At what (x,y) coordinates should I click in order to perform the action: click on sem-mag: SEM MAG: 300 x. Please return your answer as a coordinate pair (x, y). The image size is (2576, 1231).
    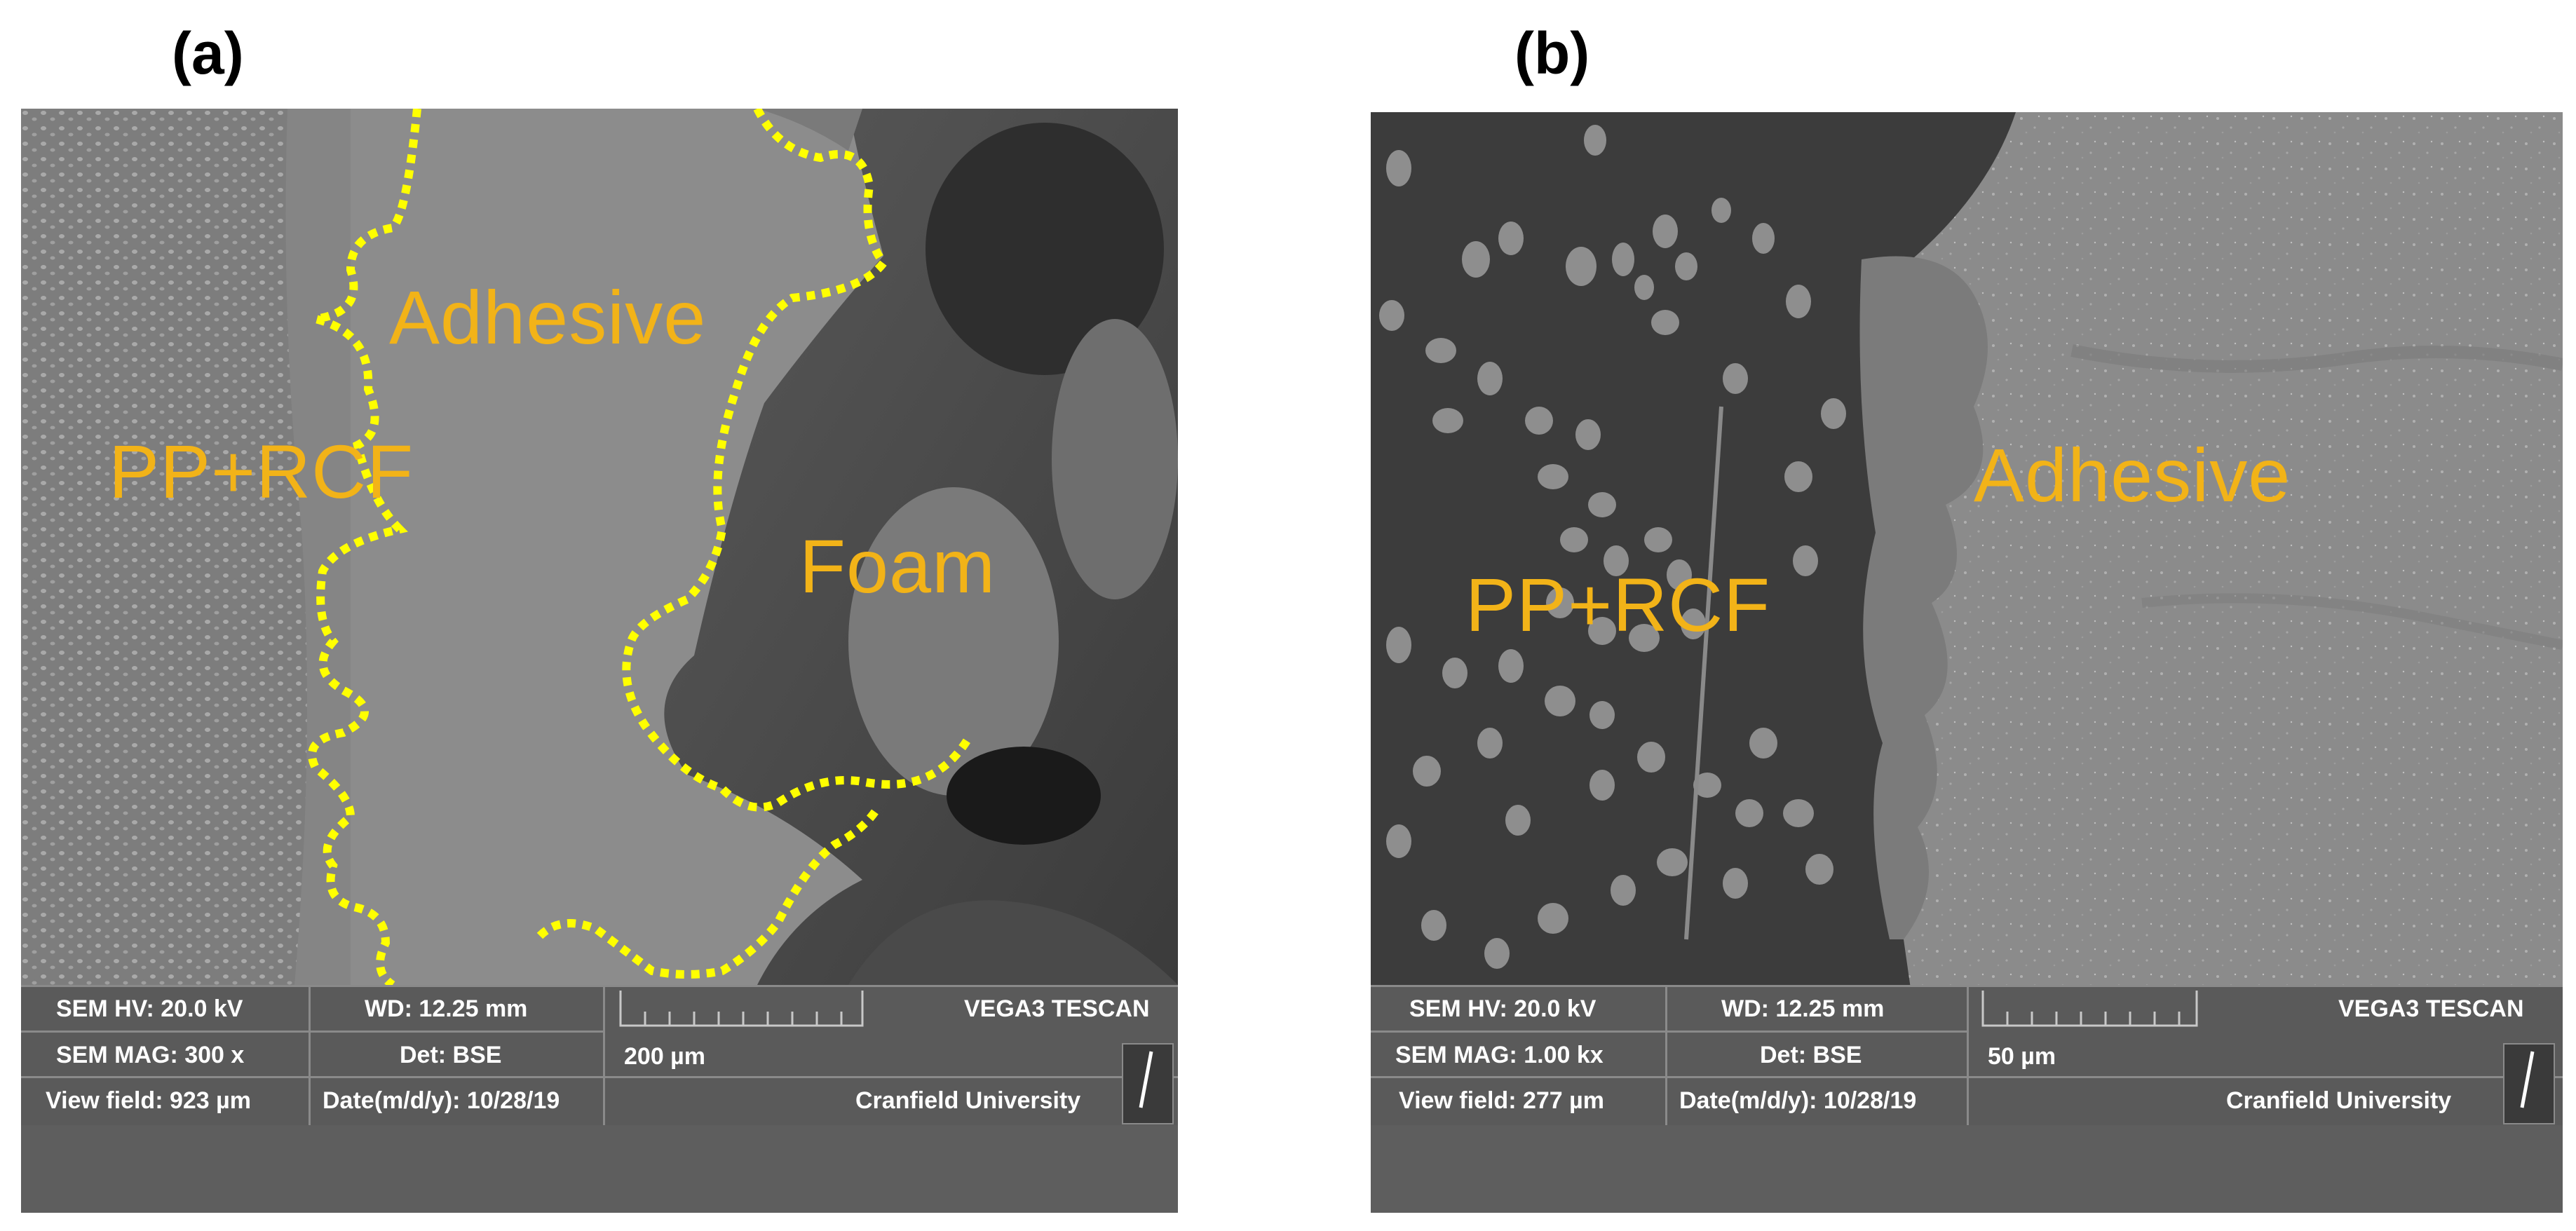
    Looking at the image, I should click on (150, 1055).